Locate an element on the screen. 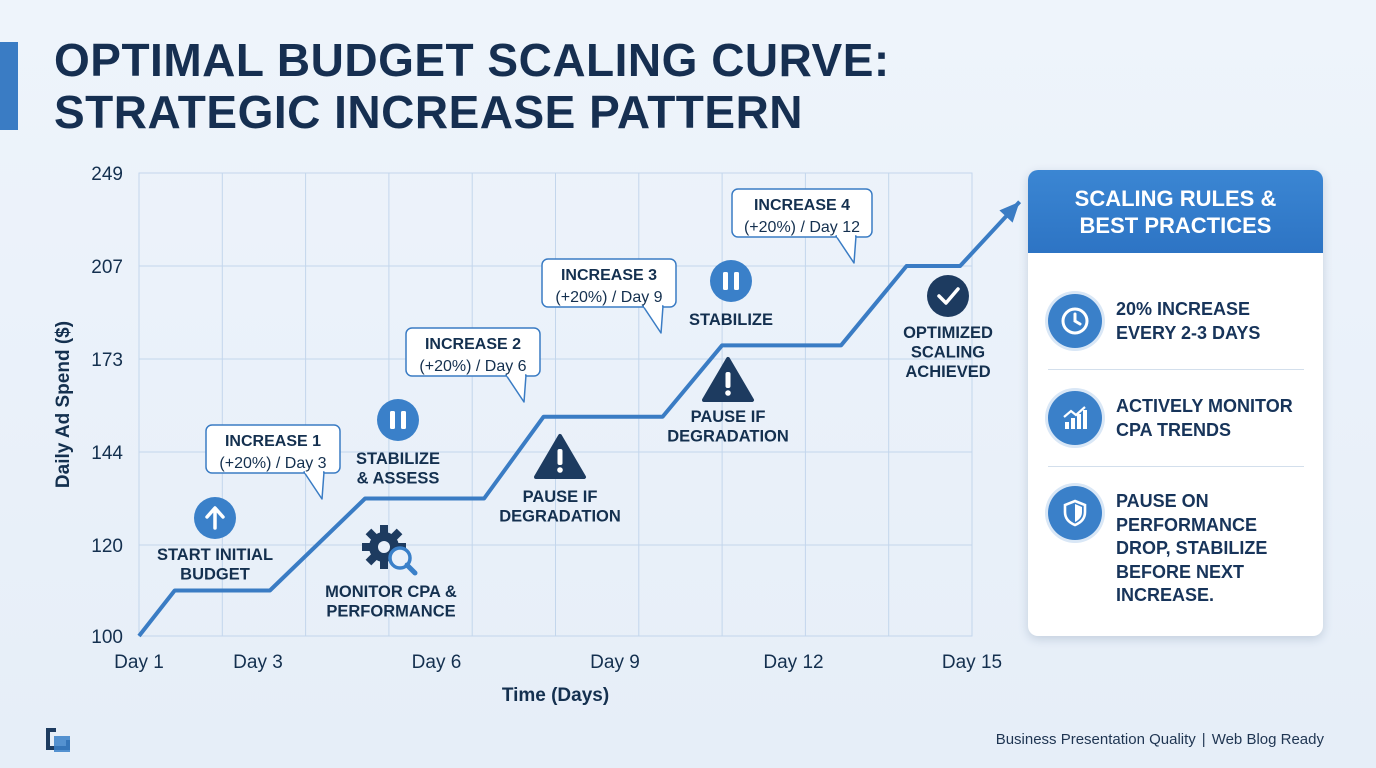 This screenshot has width=1376, height=768. title-line-1: OPTIMAL BUDGET SCALING CURVE: is located at coordinates (472, 60).